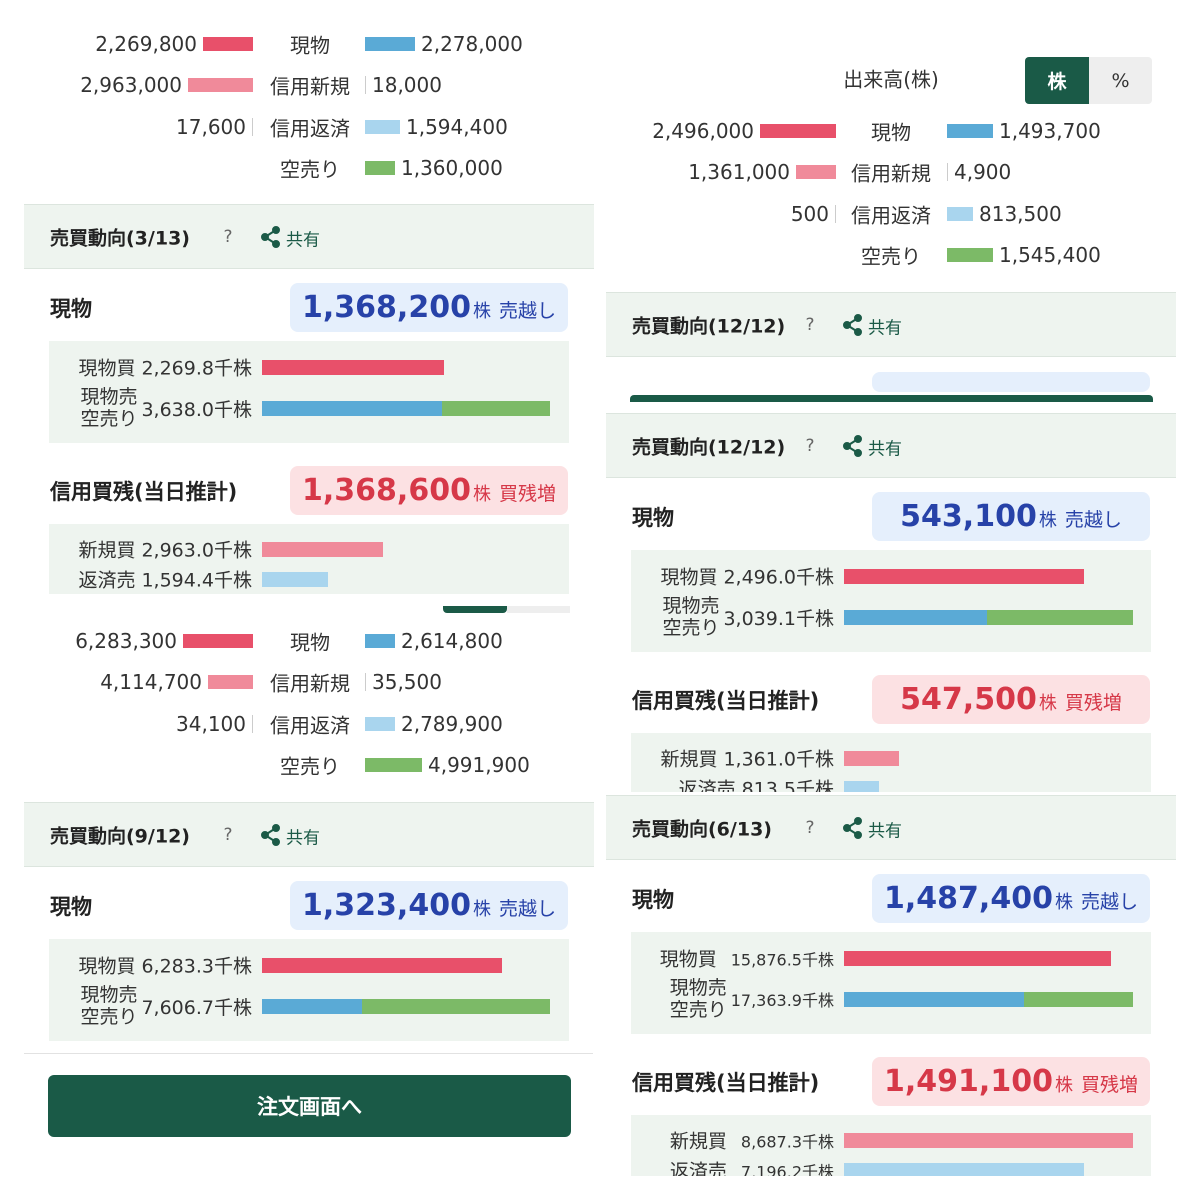 Image resolution: width=1200 pixels, height=1200 pixels. I want to click on buy-volume: 4,114,700, so click(151, 682).